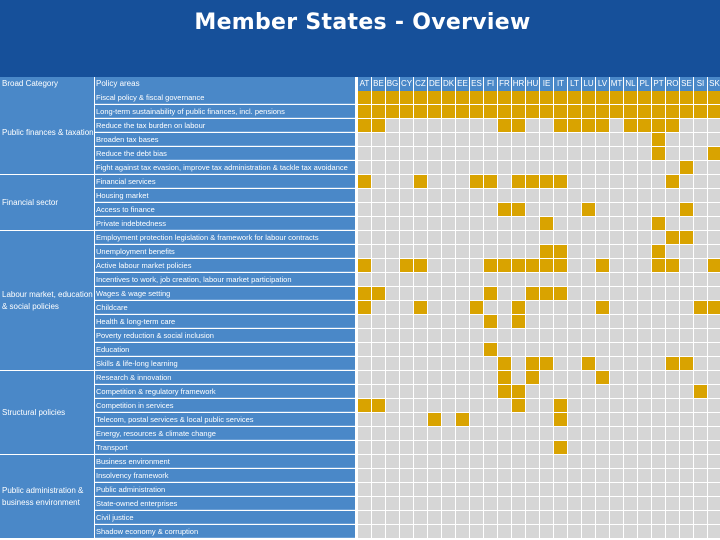 Image resolution: width=720 pixels, height=540 pixels. Describe the element at coordinates (47, 133) in the screenshot. I see `category-0: Public finances & taxation` at that location.